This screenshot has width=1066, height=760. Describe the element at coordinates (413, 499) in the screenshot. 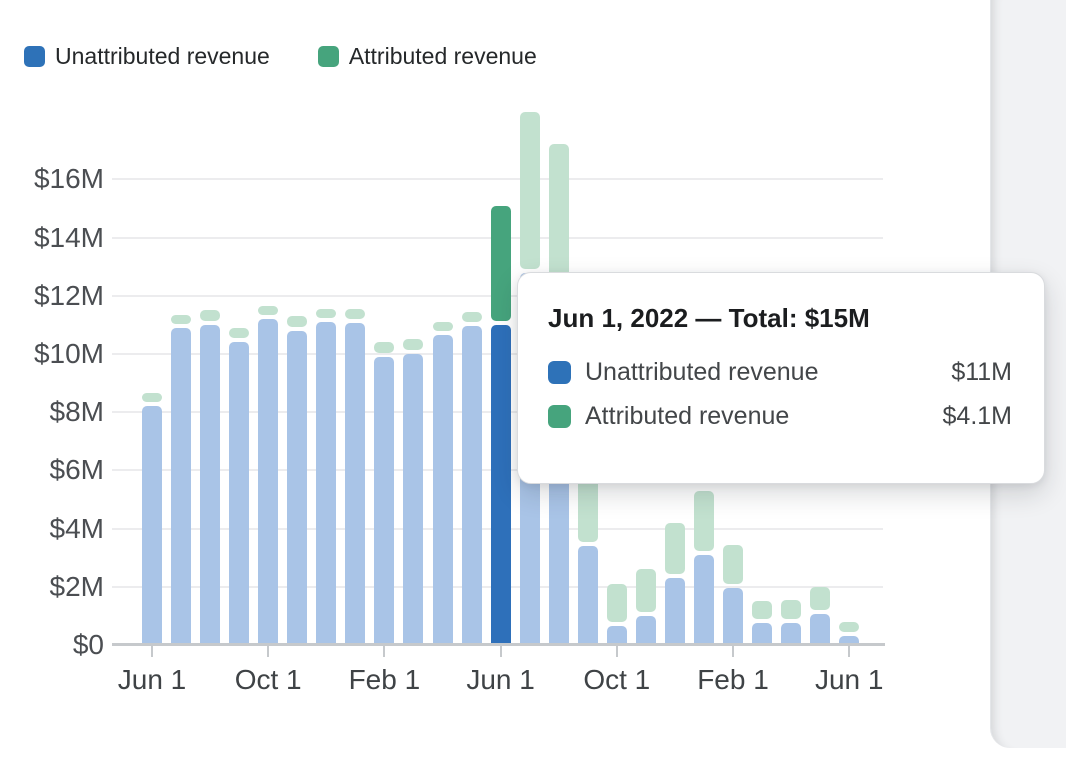

I see `bar-mar-2022-unattributed-segment` at that location.